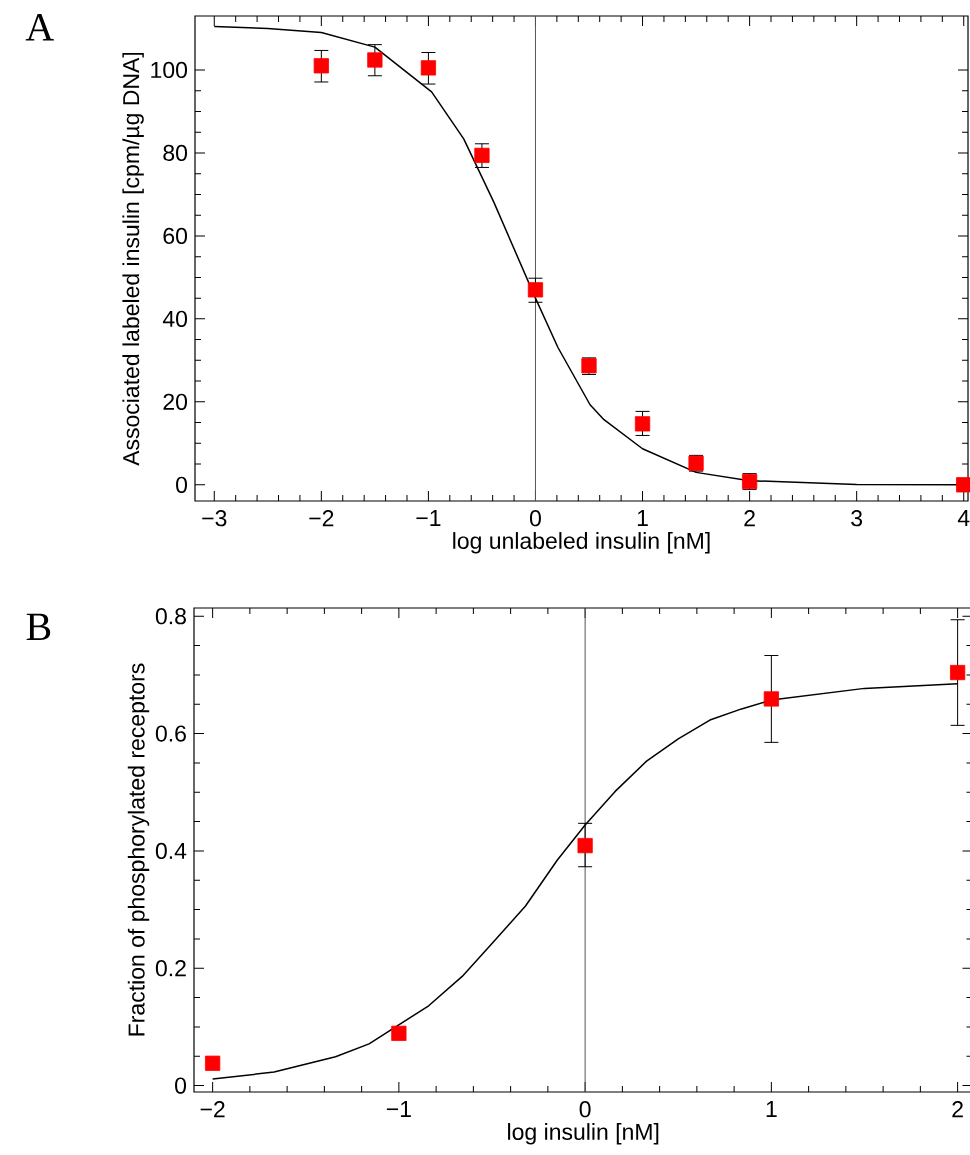  What do you see at coordinates (170, 968) in the screenshot?
I see `y-tick-label: 0.2` at bounding box center [170, 968].